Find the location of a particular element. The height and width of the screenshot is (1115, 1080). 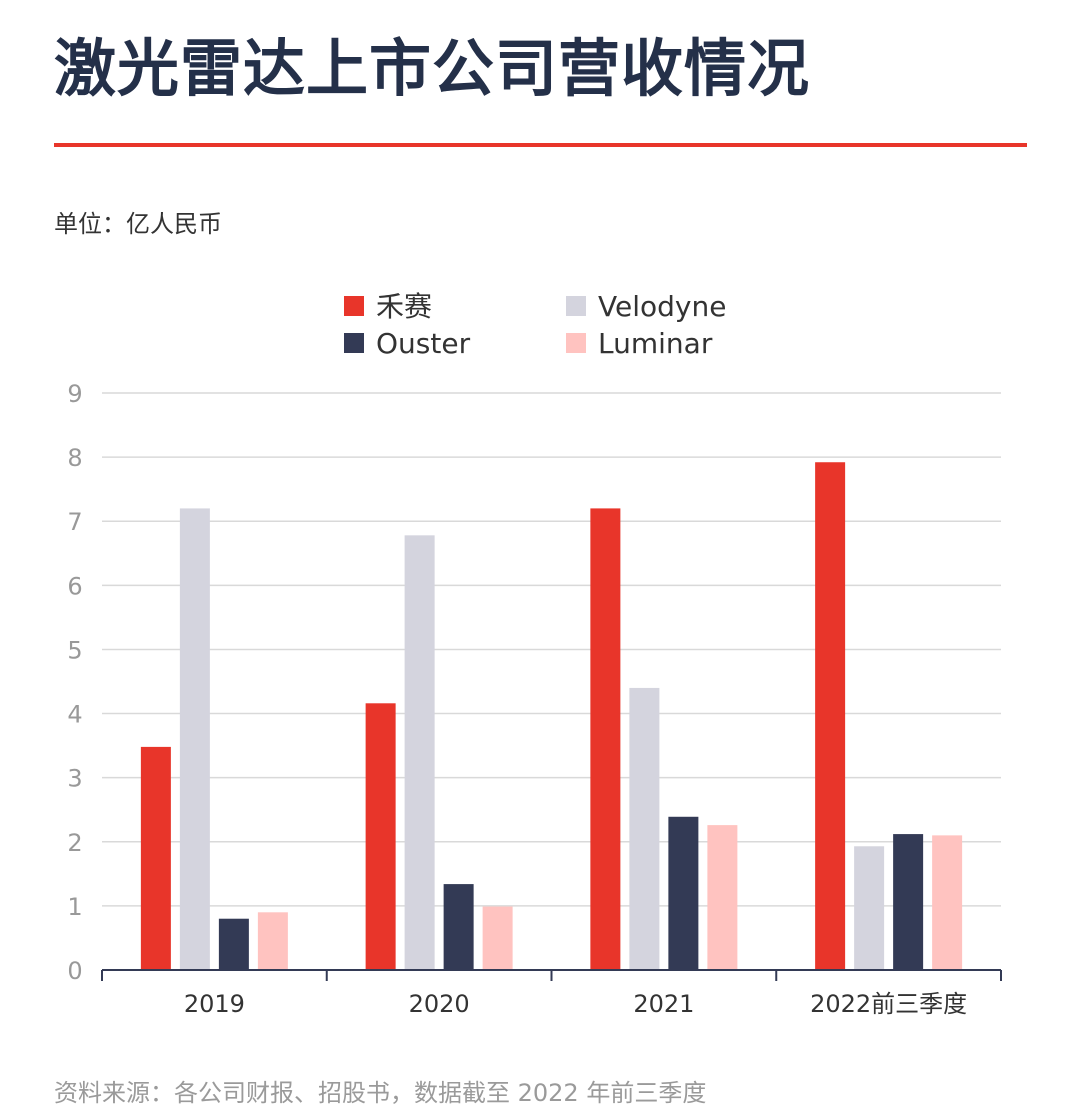

title-divider is located at coordinates (540, 145).